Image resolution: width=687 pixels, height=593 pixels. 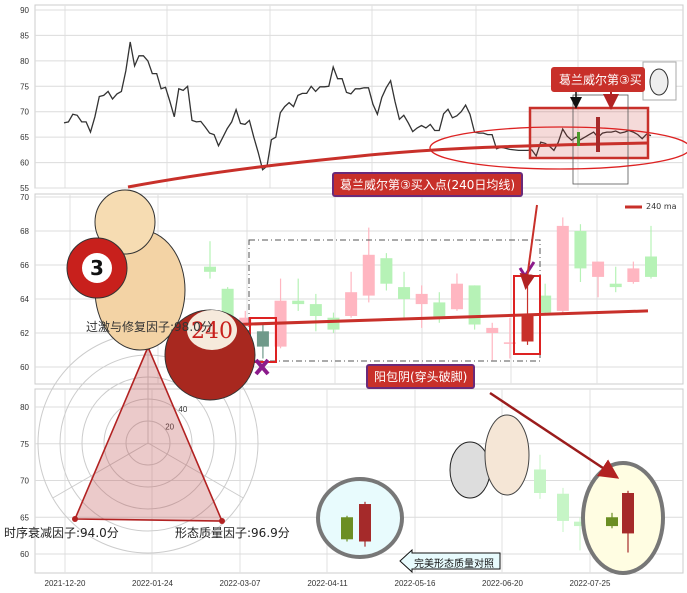 What do you see at coordinates (598, 134) in the screenshot?
I see `mini-candle-bull` at bounding box center [598, 134].